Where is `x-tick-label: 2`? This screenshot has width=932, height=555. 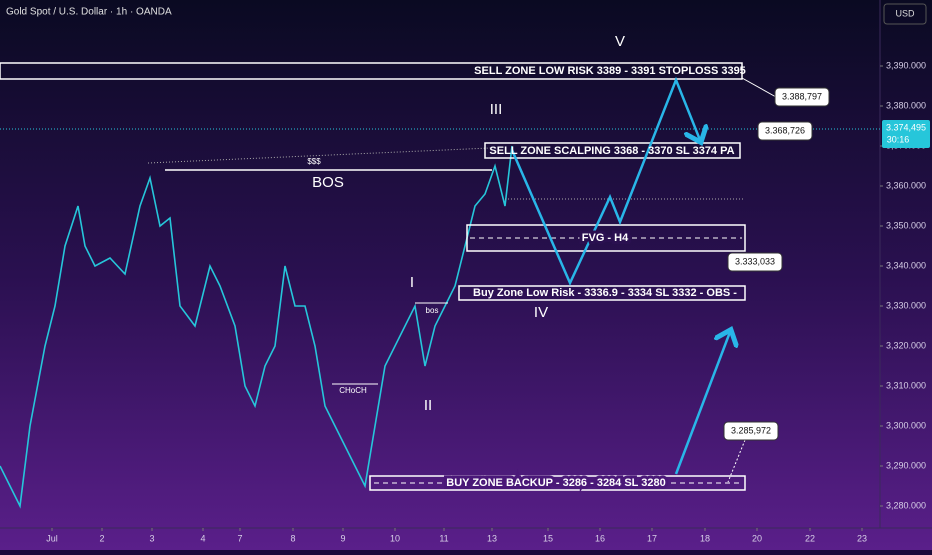
x-tick-label: 2 is located at coordinates (101, 538).